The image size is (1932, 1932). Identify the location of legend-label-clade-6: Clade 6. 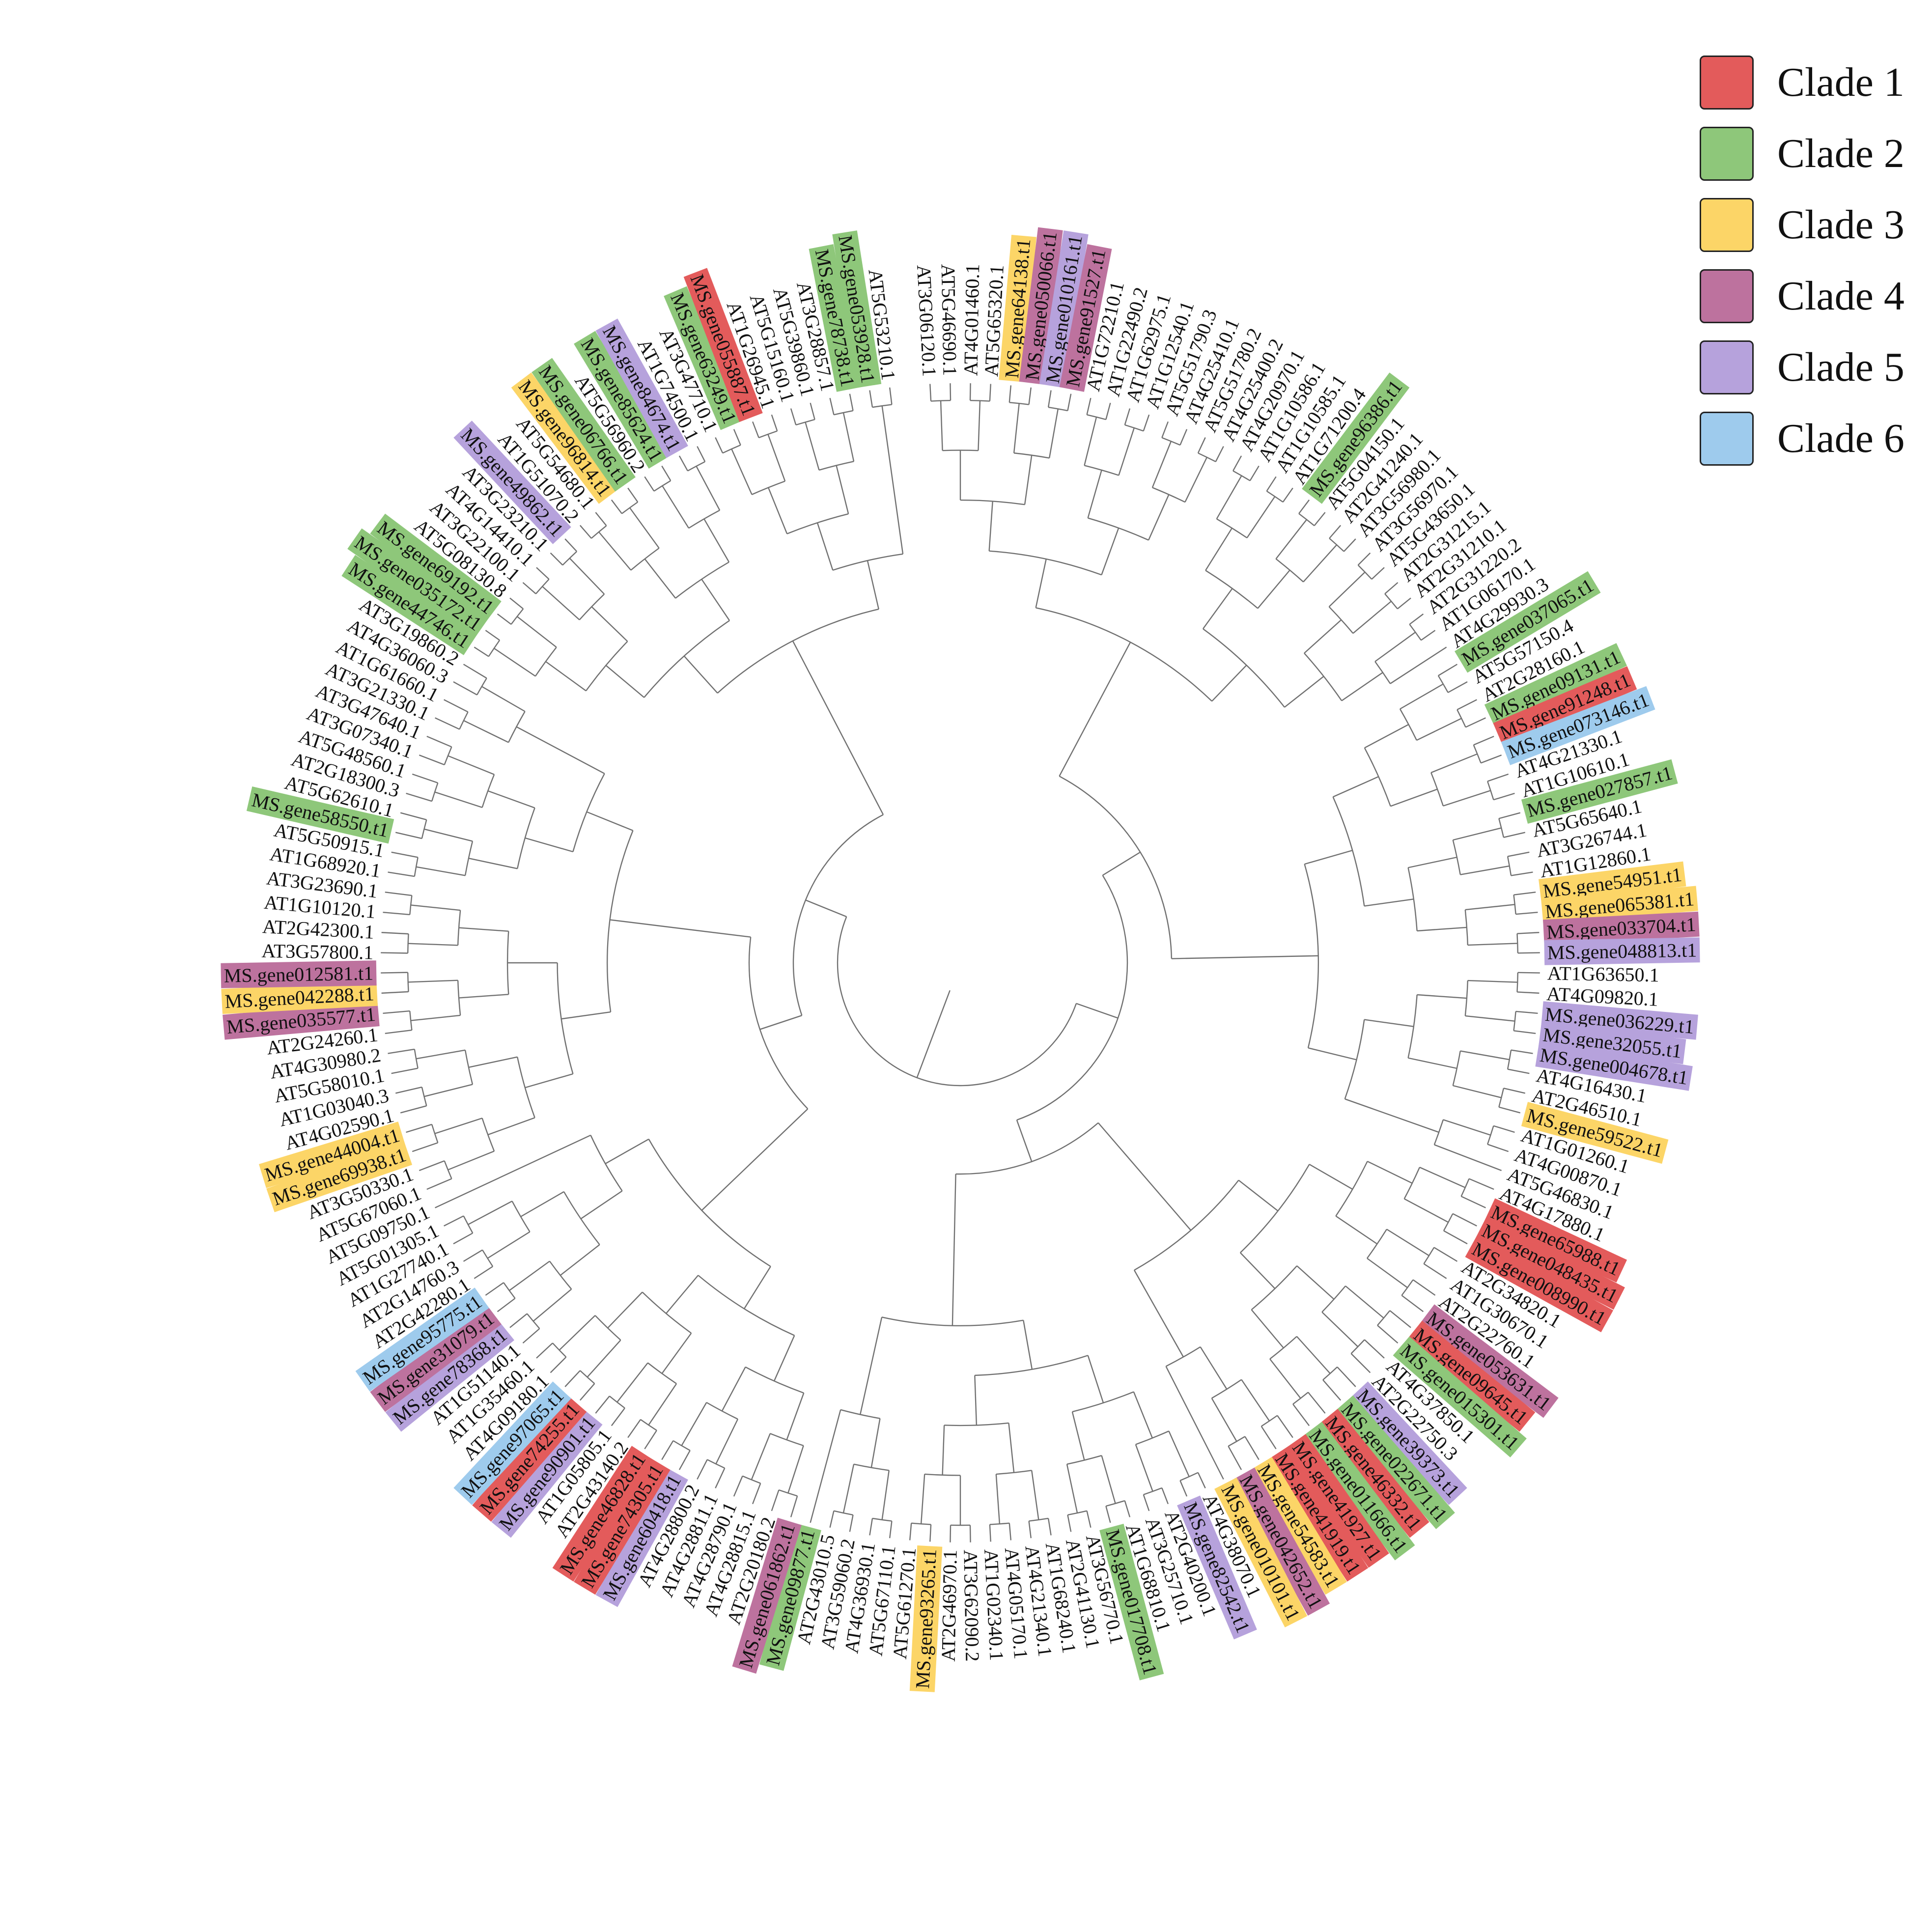
(1840, 438).